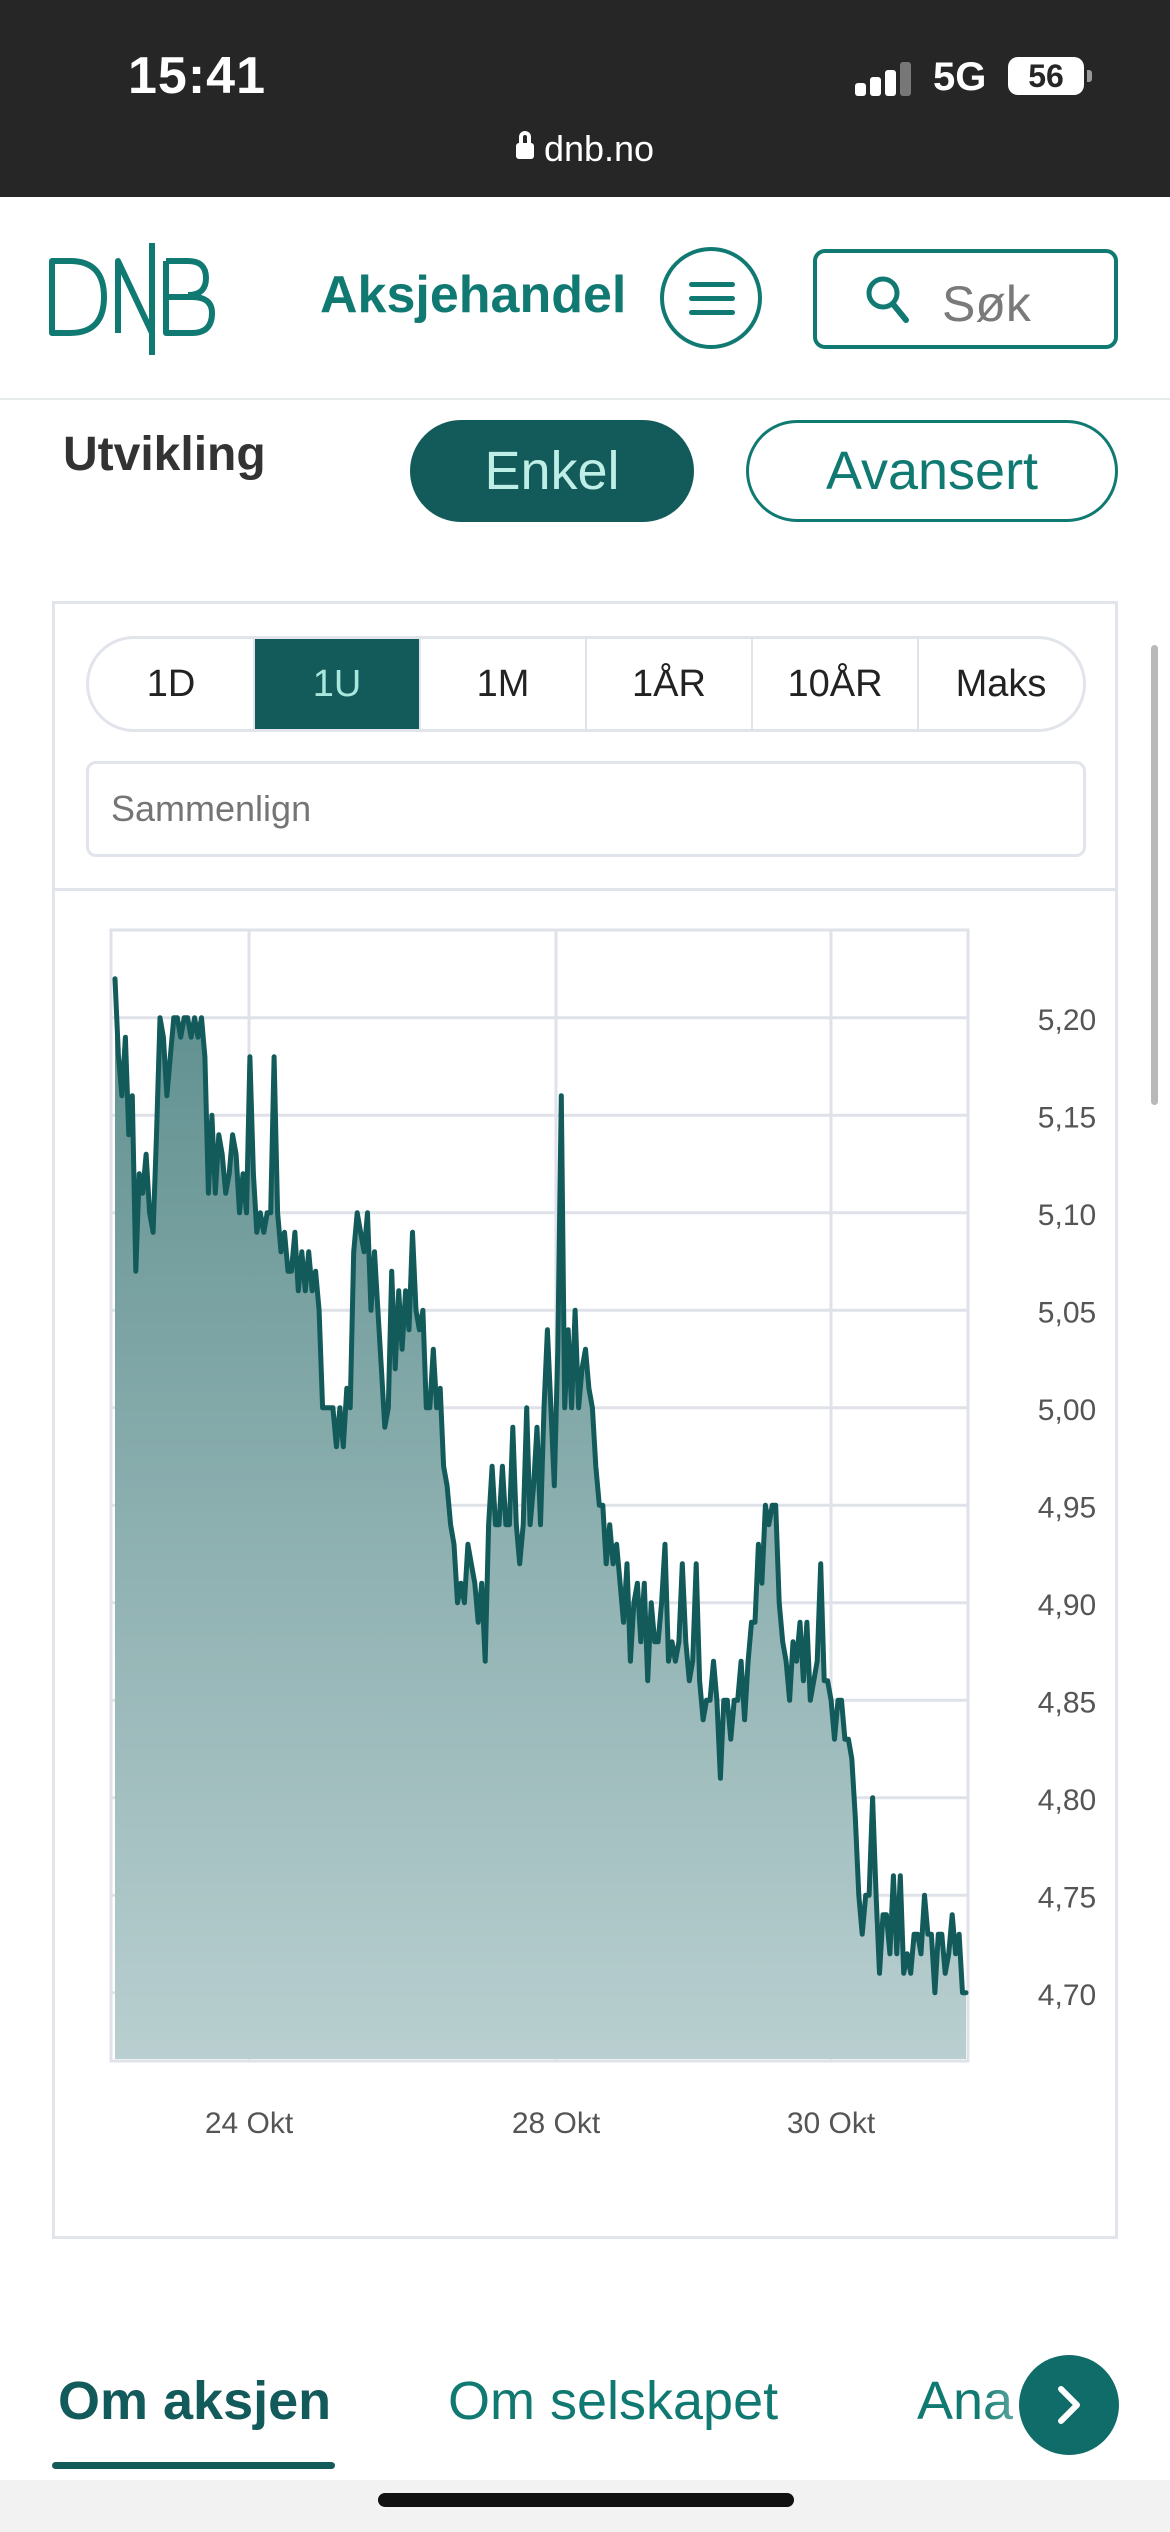  What do you see at coordinates (1067, 1410) in the screenshot?
I see `y-tick-label: 5,00` at bounding box center [1067, 1410].